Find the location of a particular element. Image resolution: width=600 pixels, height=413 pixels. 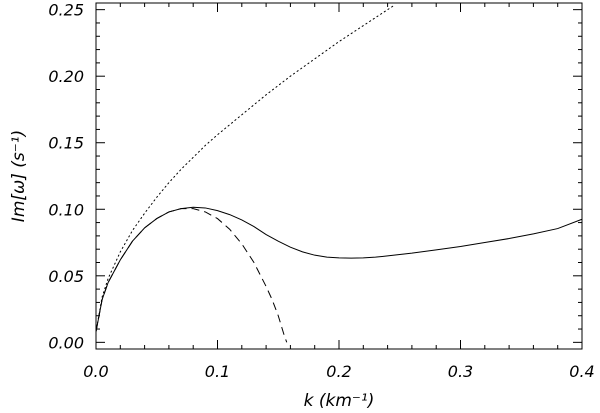

x-tick-label: 0.0 is located at coordinates (95, 371).